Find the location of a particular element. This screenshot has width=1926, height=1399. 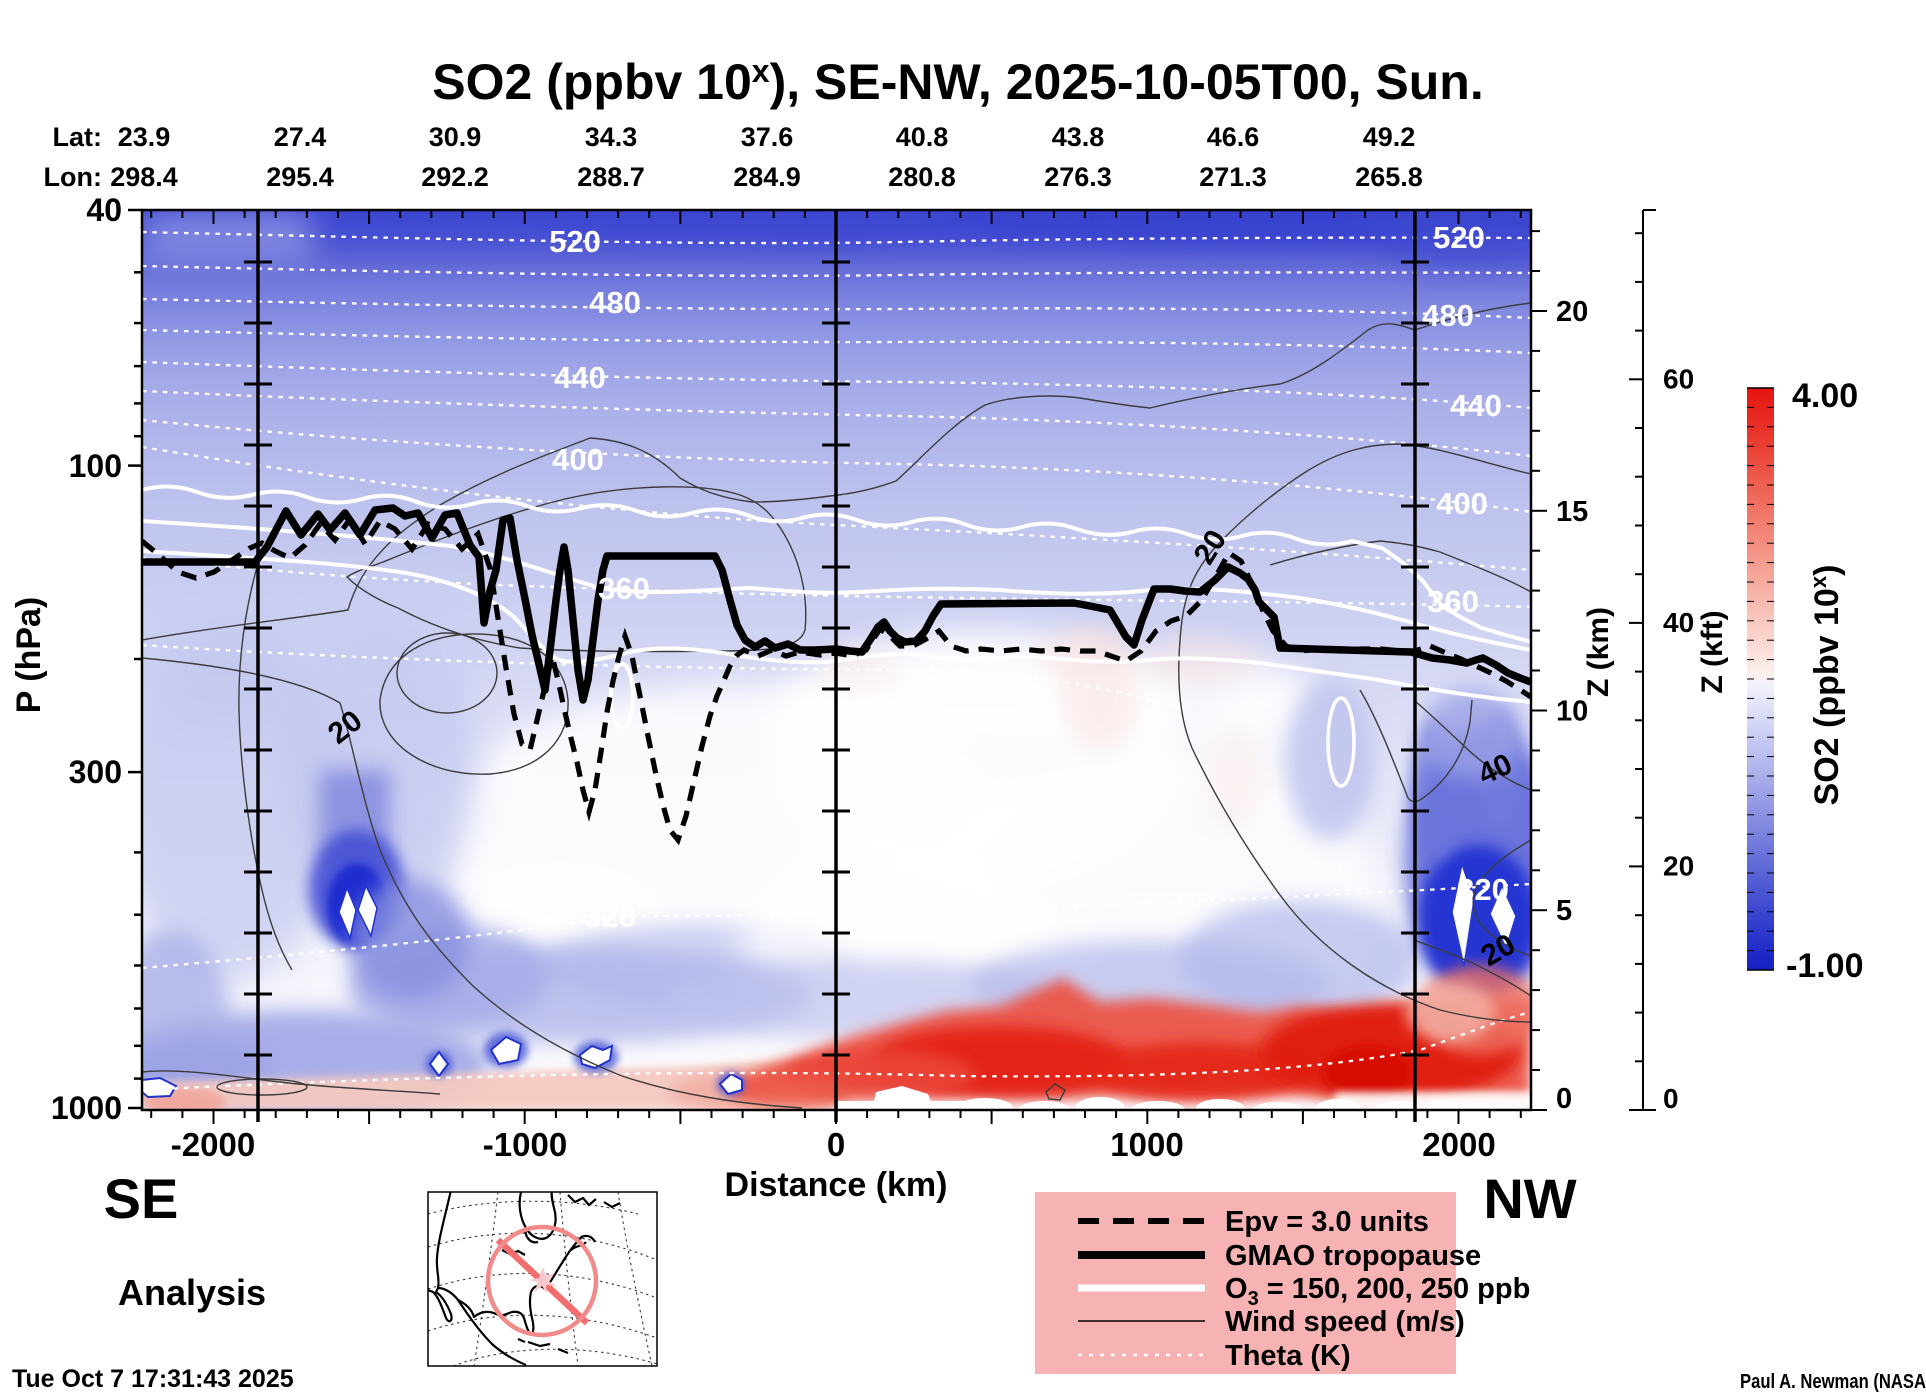

svg-text: Analysis is located at coordinates (192, 1292).